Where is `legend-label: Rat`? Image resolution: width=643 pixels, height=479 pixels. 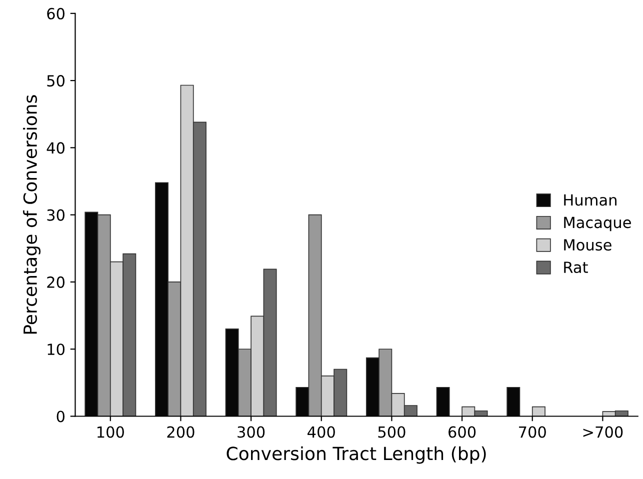
legend-label: Rat is located at coordinates (576, 268).